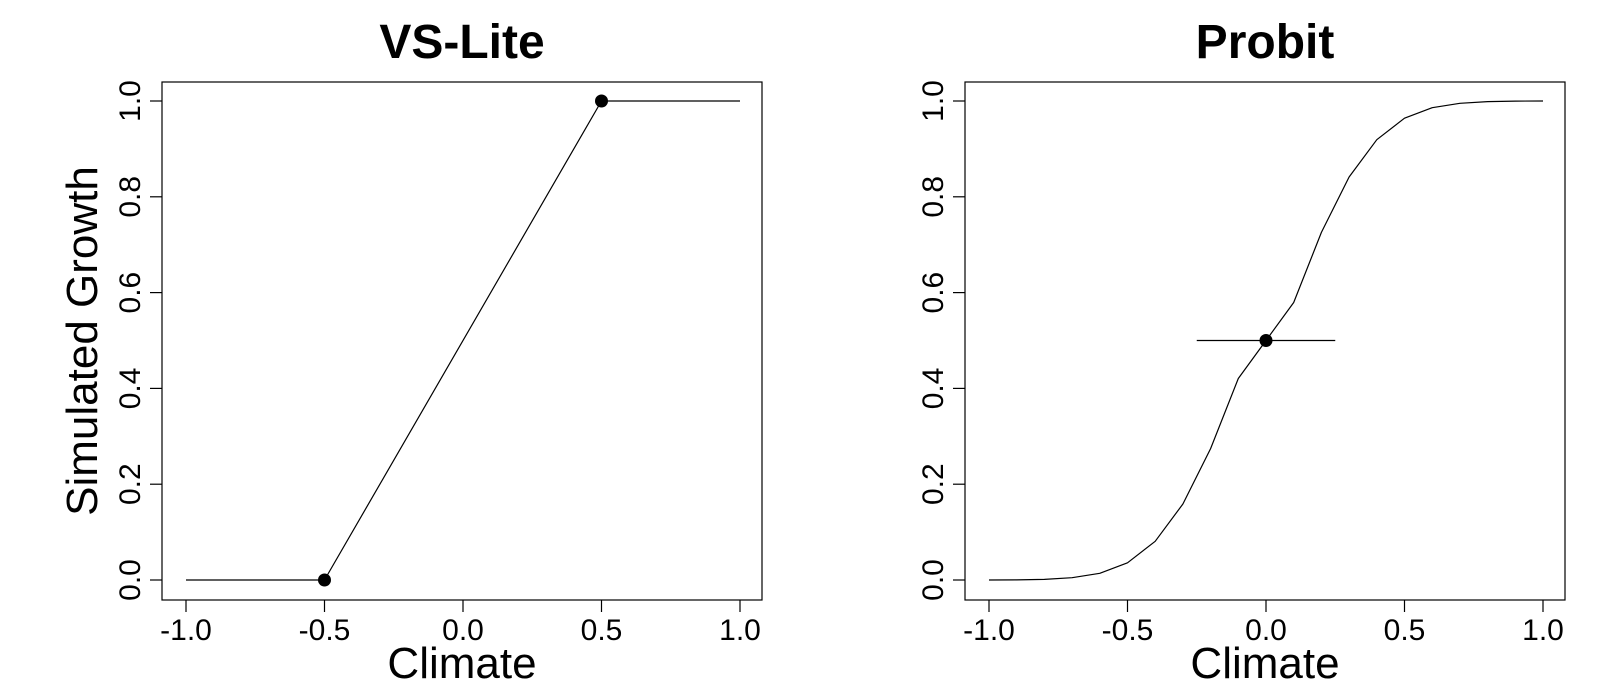  I want to click on vs-lite-x-tick-label: -0.5, so click(325, 630).